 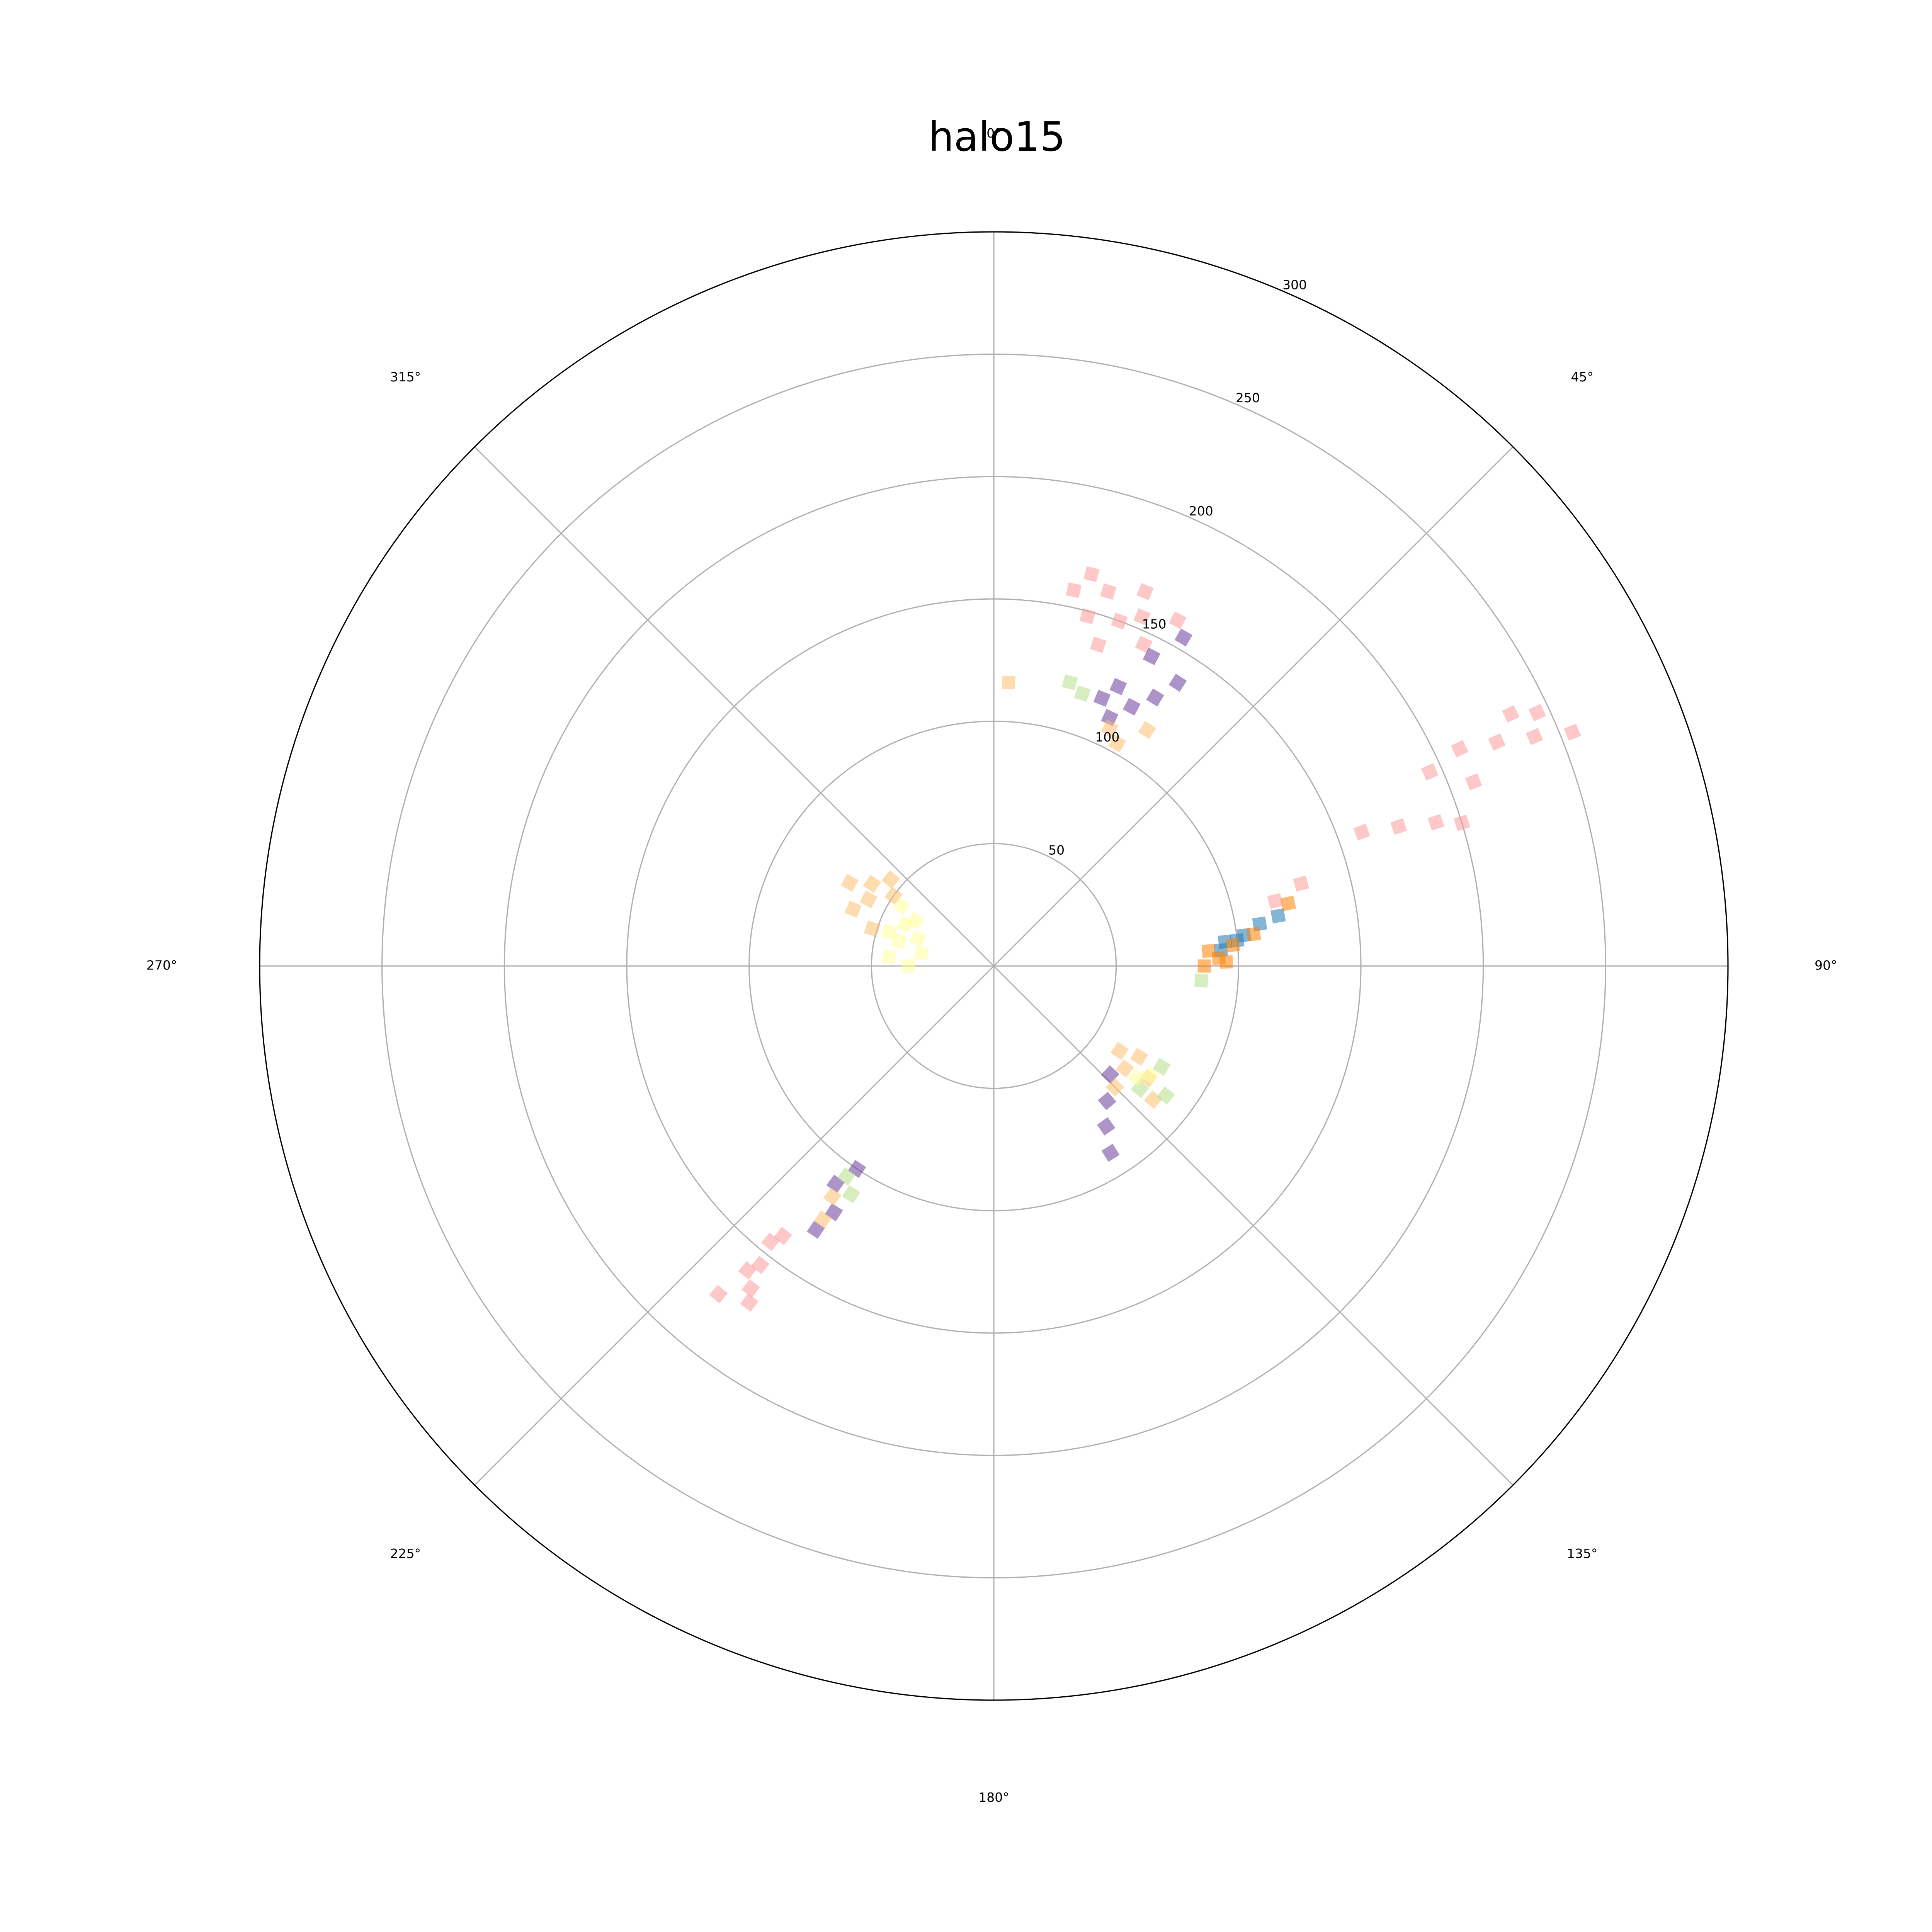 I want to click on theta-tick-label-315: 315°, so click(x=406, y=376).